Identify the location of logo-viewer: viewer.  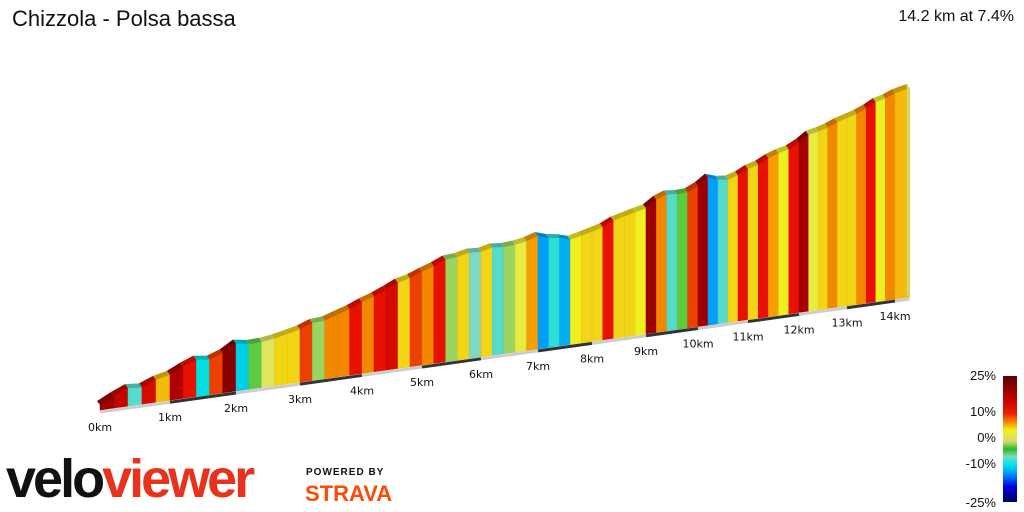
(178, 479).